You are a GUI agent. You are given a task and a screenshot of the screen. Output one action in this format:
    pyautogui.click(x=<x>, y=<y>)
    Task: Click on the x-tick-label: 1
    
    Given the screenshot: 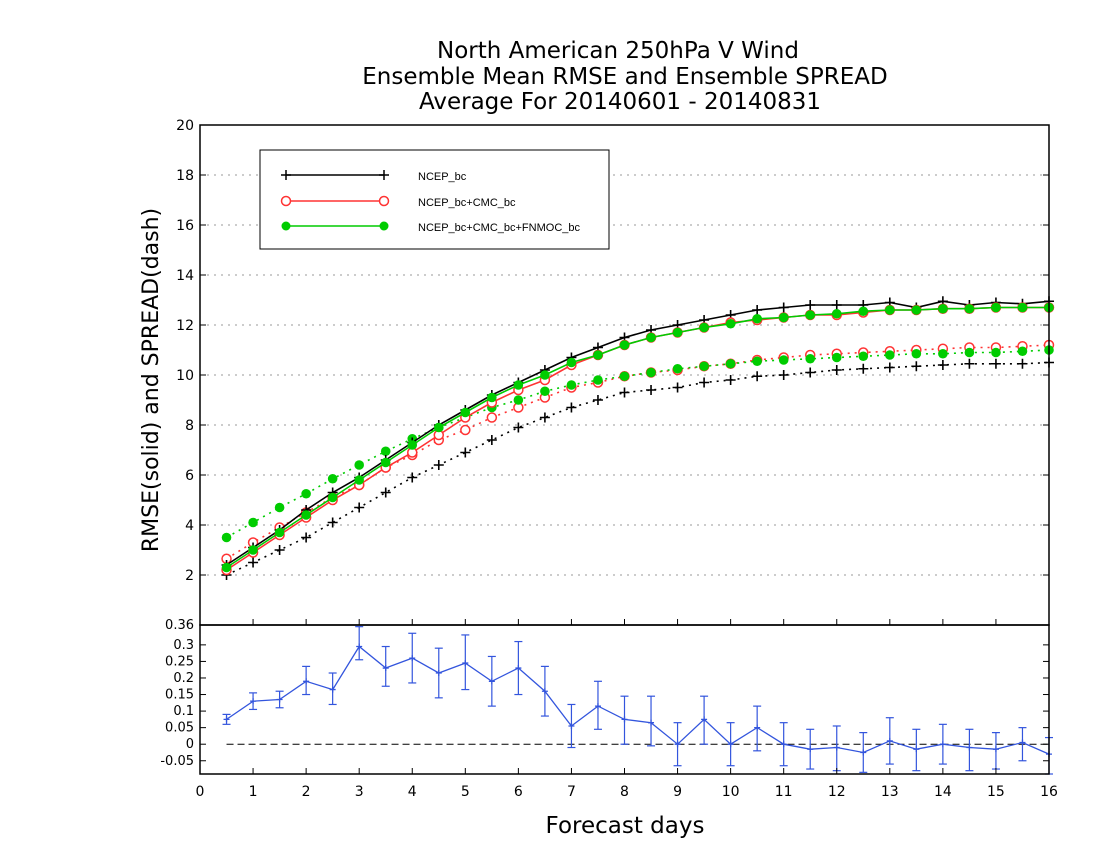 What is the action you would take?
    pyautogui.click(x=253, y=792)
    